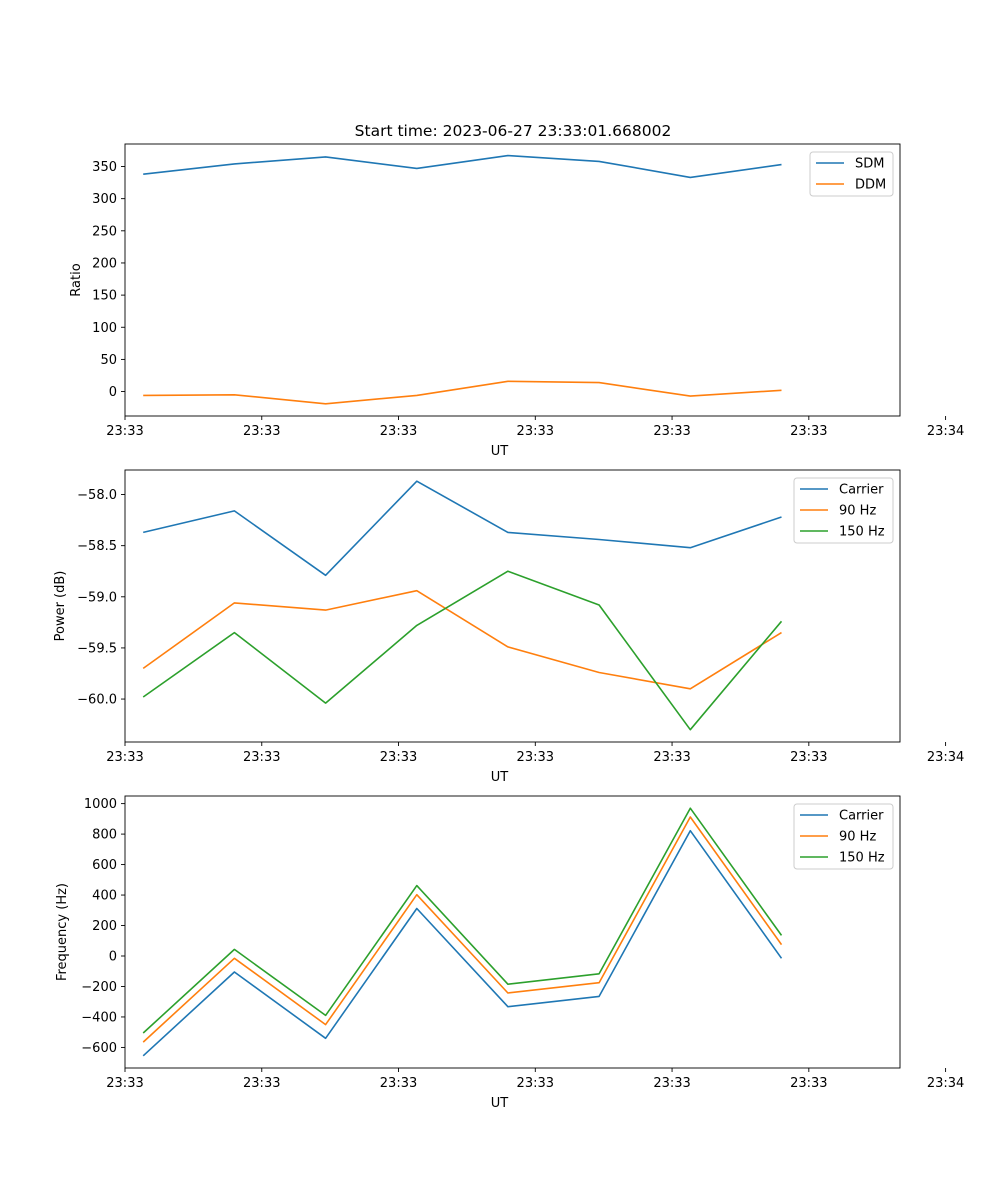  Describe the element at coordinates (97, 546) in the screenshot. I see `y-tick-label: −58.5` at that location.